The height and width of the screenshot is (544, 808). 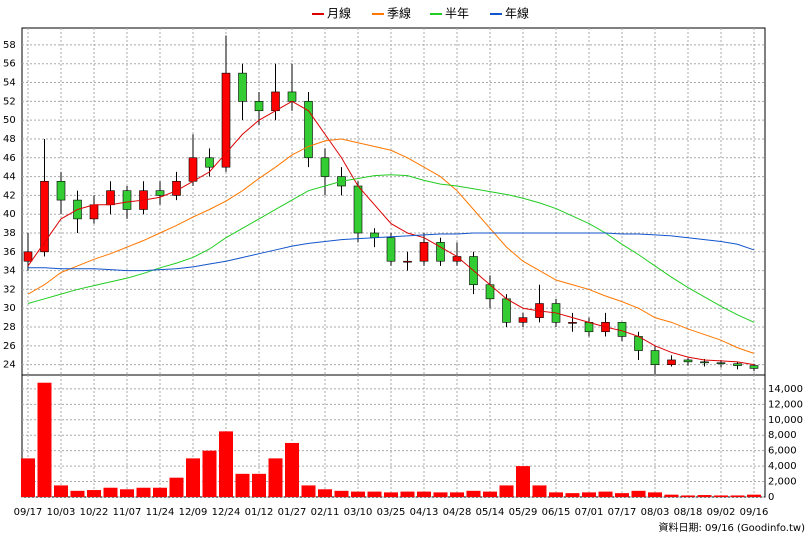 What do you see at coordinates (785, 420) in the screenshot?
I see `y-tick-label: 10,000` at bounding box center [785, 420].